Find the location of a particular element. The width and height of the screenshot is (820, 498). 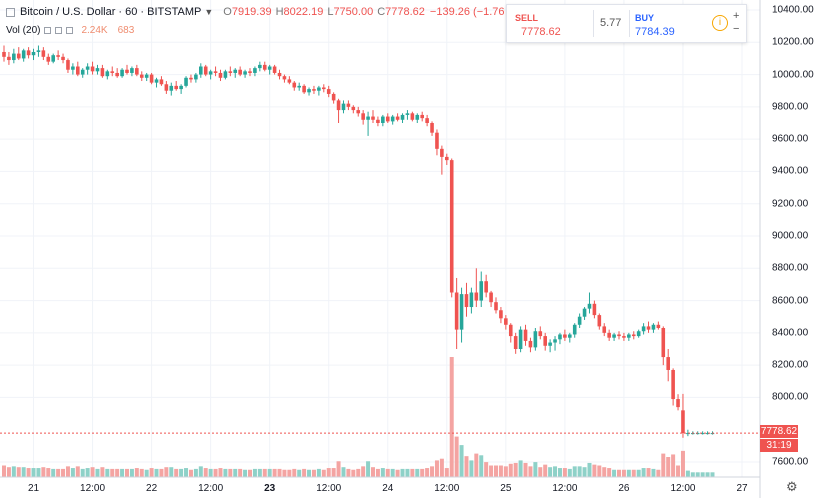

sell-label: SELL is located at coordinates (527, 18).